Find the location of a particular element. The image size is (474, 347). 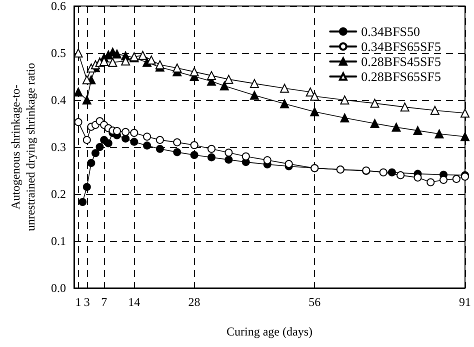

legend-label: 0.28BFS45SF5 is located at coordinates (401, 61).